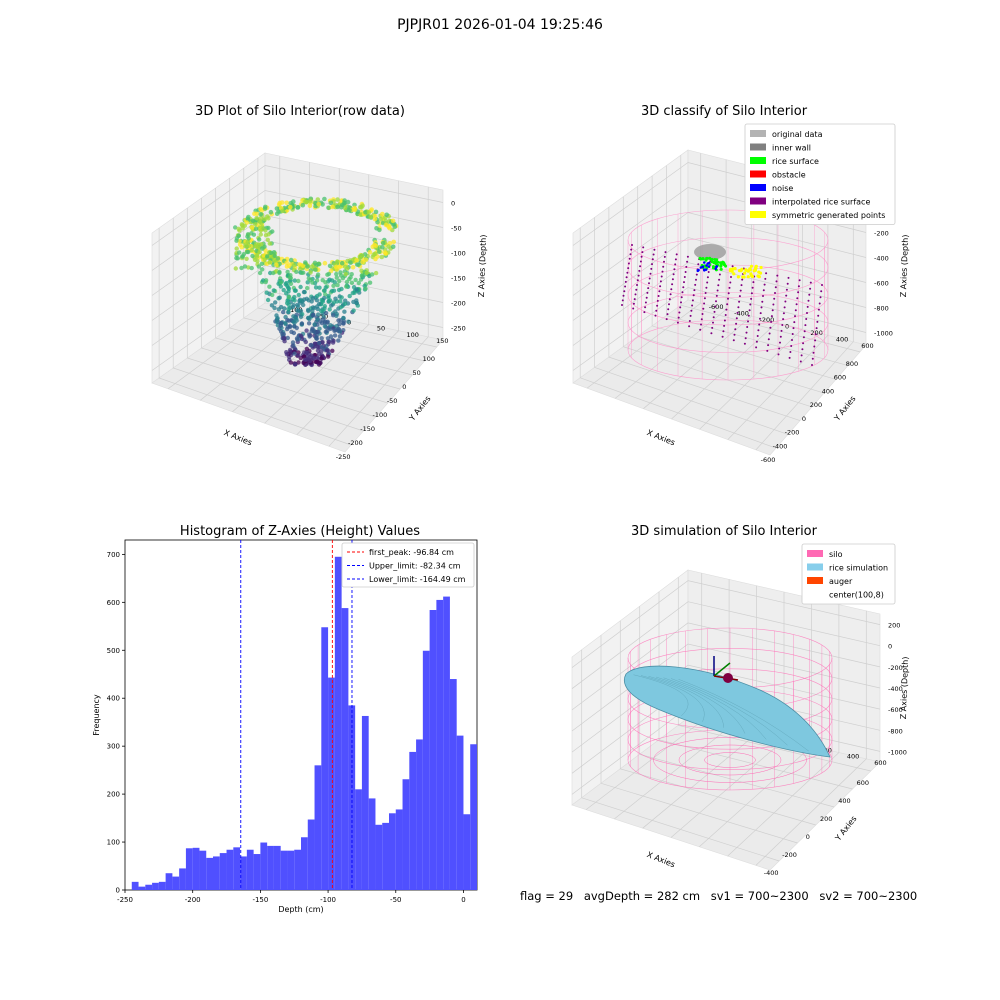  I want to click on p3-ytick-label: 0, so click(118, 891).